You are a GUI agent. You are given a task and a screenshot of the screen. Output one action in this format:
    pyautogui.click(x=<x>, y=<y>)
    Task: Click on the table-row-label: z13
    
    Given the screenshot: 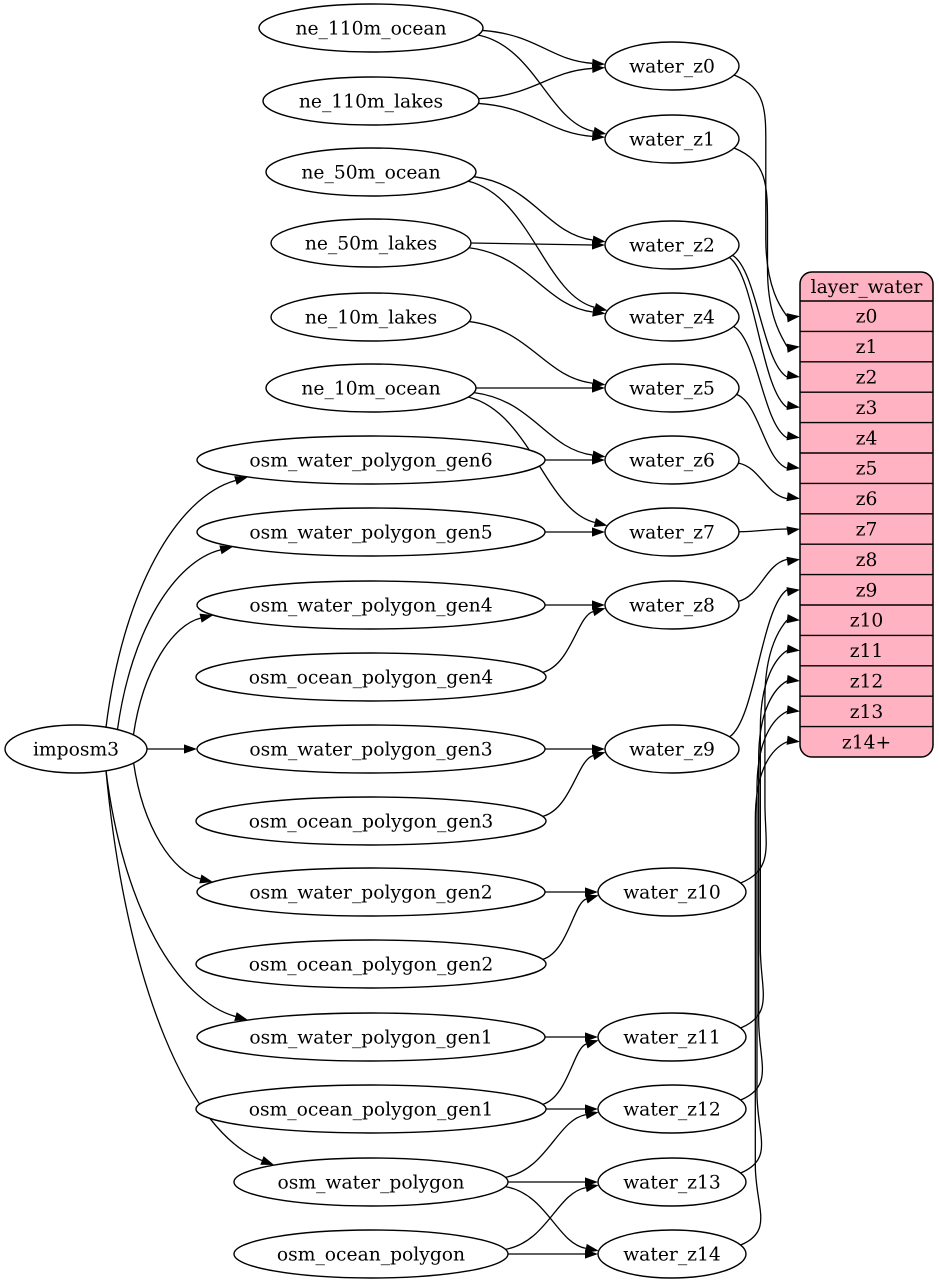 What is the action you would take?
    pyautogui.click(x=867, y=712)
    